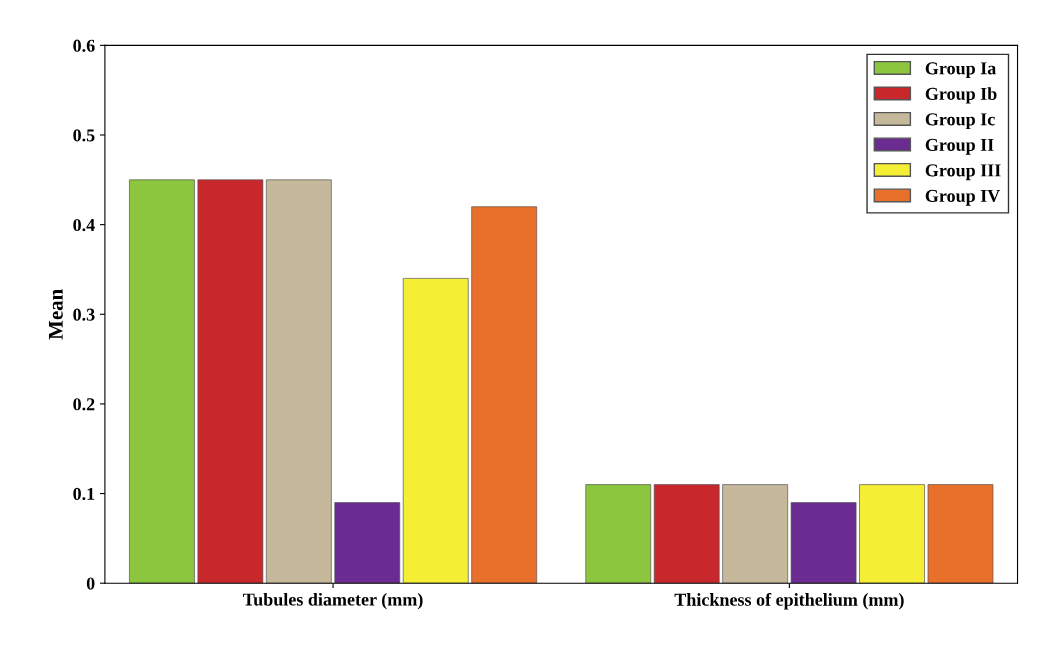  I want to click on y-tick-label: 0.2, so click(84, 404).